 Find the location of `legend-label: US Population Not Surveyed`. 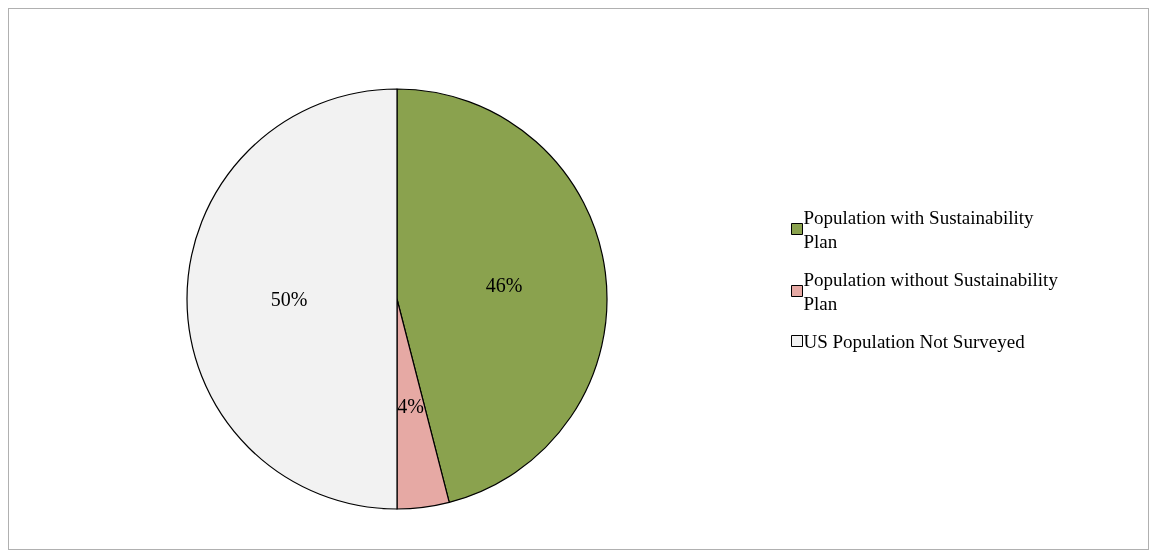

legend-label: US Population Not Surveyed is located at coordinates (914, 341).